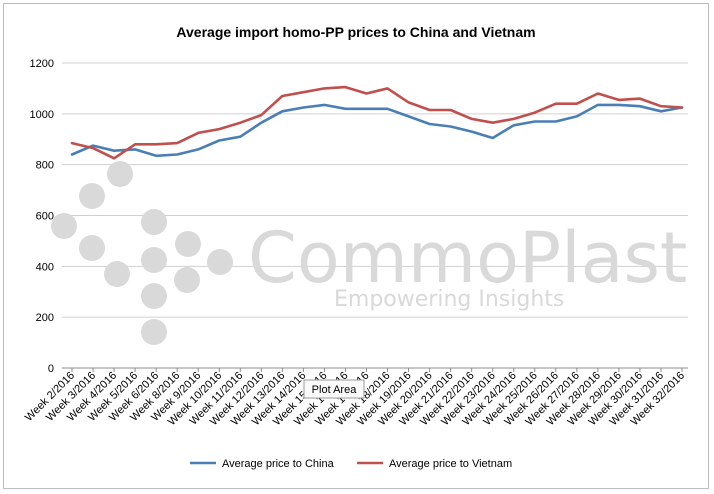  I want to click on series-lines, so click(377, 122).